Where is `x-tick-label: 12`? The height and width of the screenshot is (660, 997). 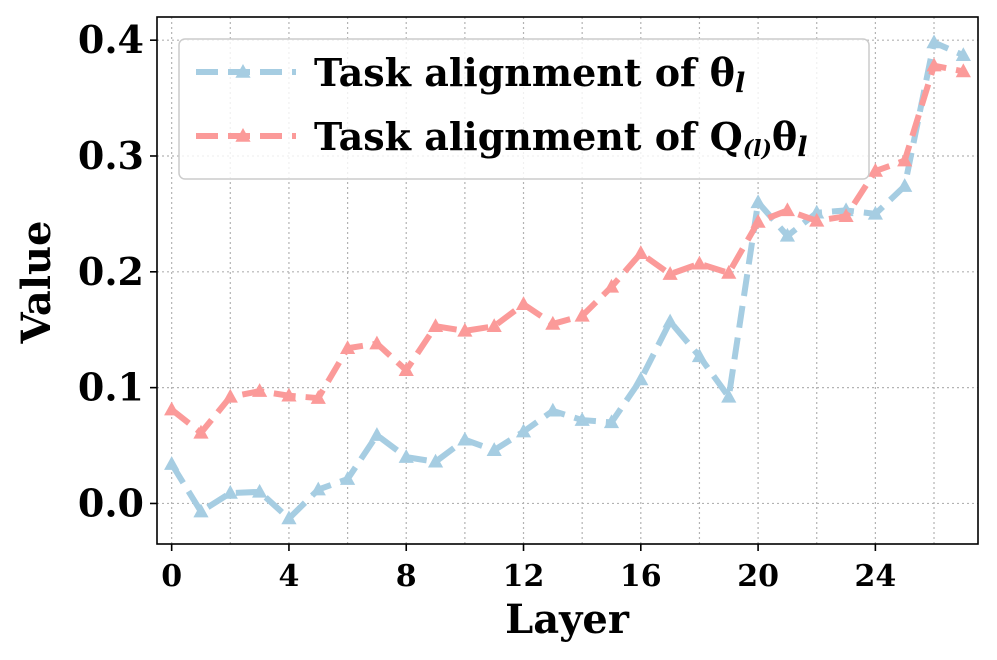
x-tick-label: 12 is located at coordinates (524, 576).